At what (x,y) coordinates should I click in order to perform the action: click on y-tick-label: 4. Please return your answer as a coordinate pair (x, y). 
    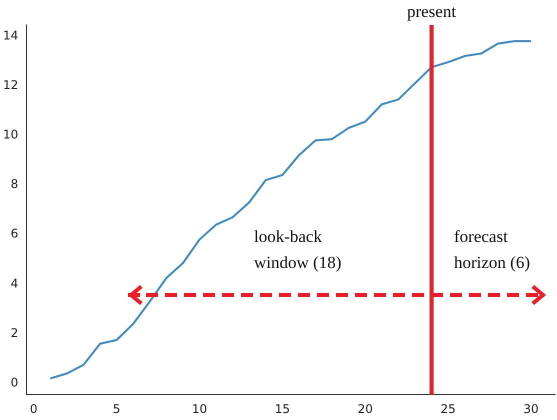
    Looking at the image, I should click on (14, 283).